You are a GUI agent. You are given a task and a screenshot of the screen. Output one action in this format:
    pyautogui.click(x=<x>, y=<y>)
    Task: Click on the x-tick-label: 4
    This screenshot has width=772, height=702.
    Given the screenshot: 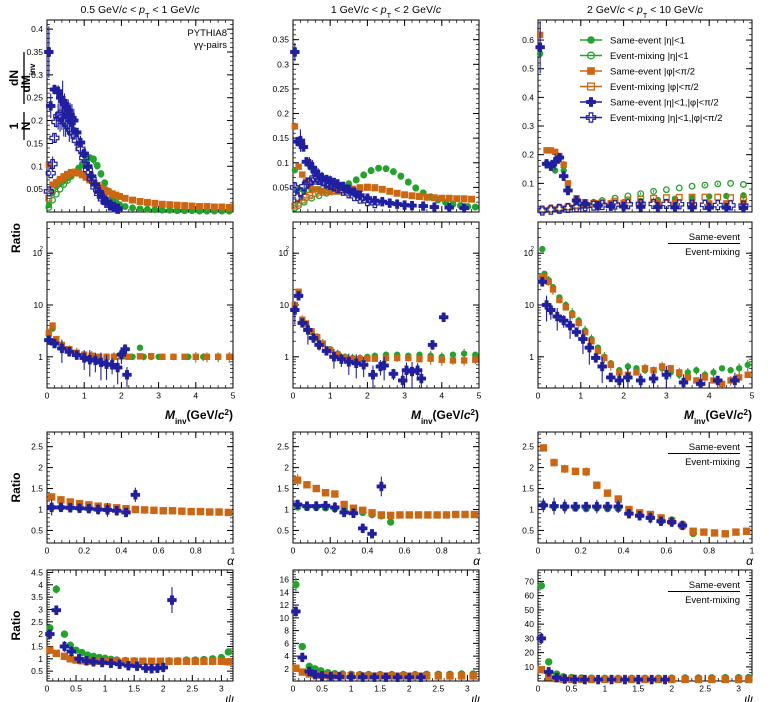 What is the action you would take?
    pyautogui.click(x=195, y=396)
    